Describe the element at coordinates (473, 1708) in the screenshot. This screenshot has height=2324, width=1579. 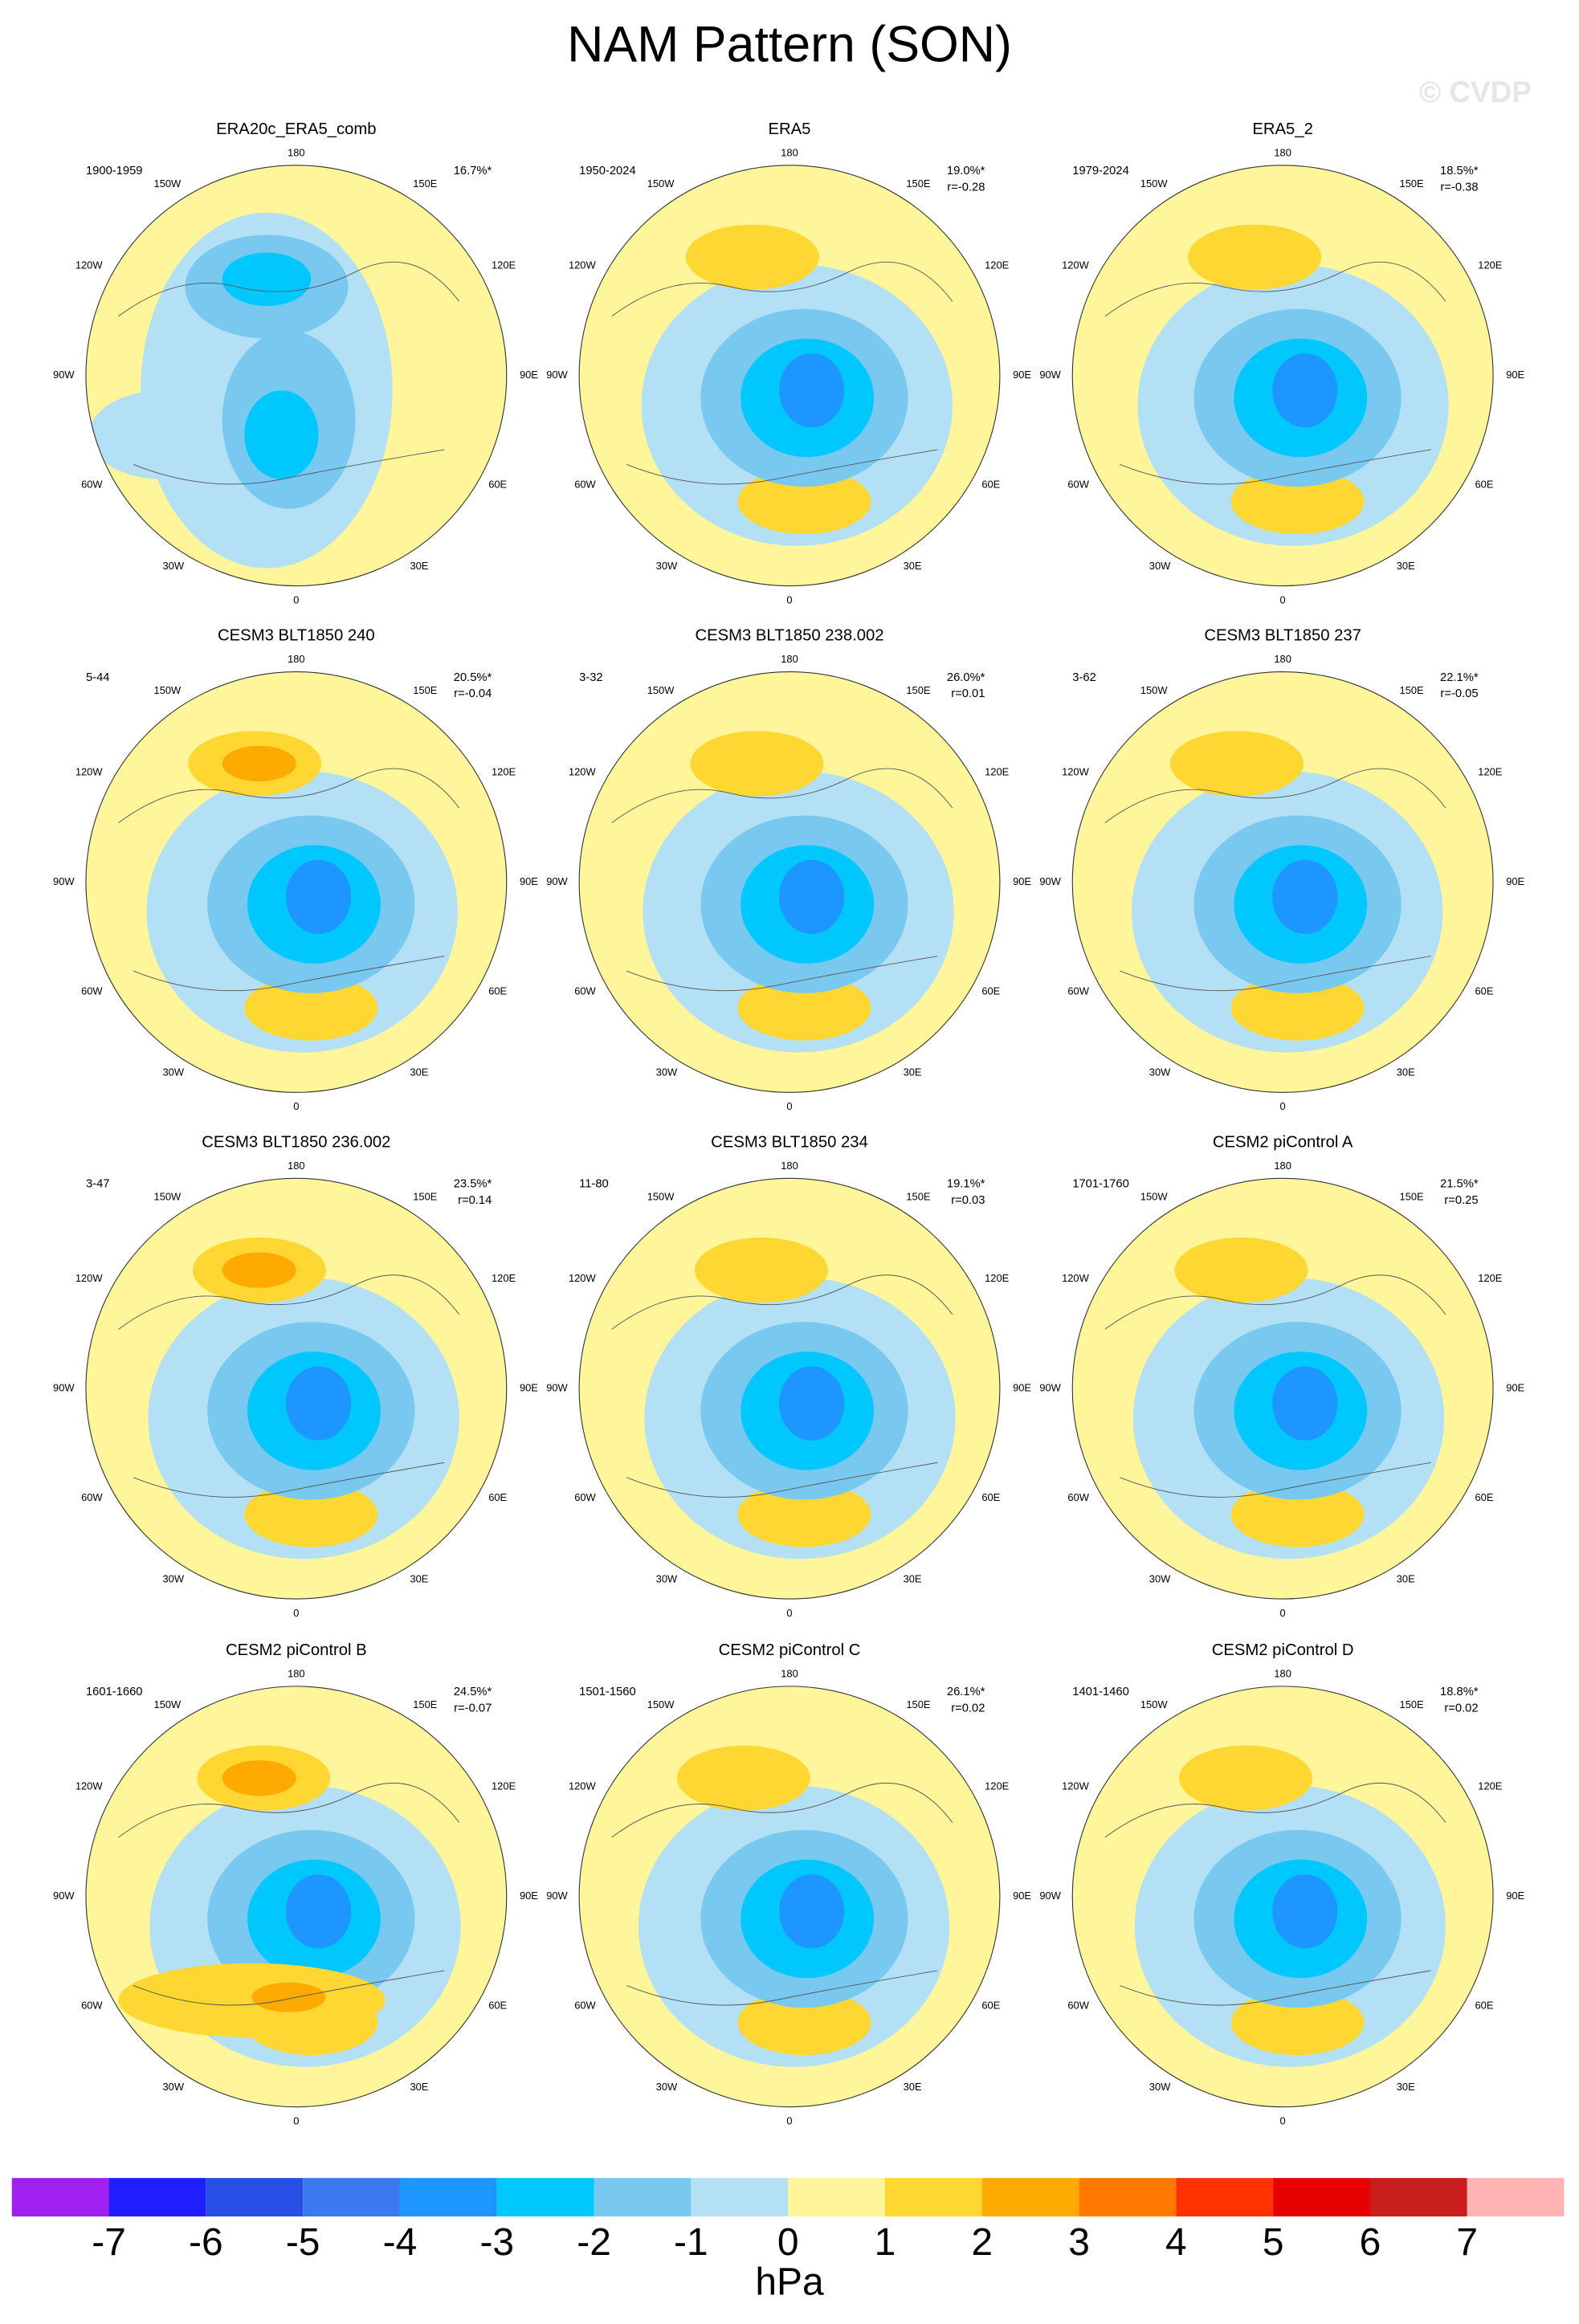
I see `correlation: r=-0.07` at that location.